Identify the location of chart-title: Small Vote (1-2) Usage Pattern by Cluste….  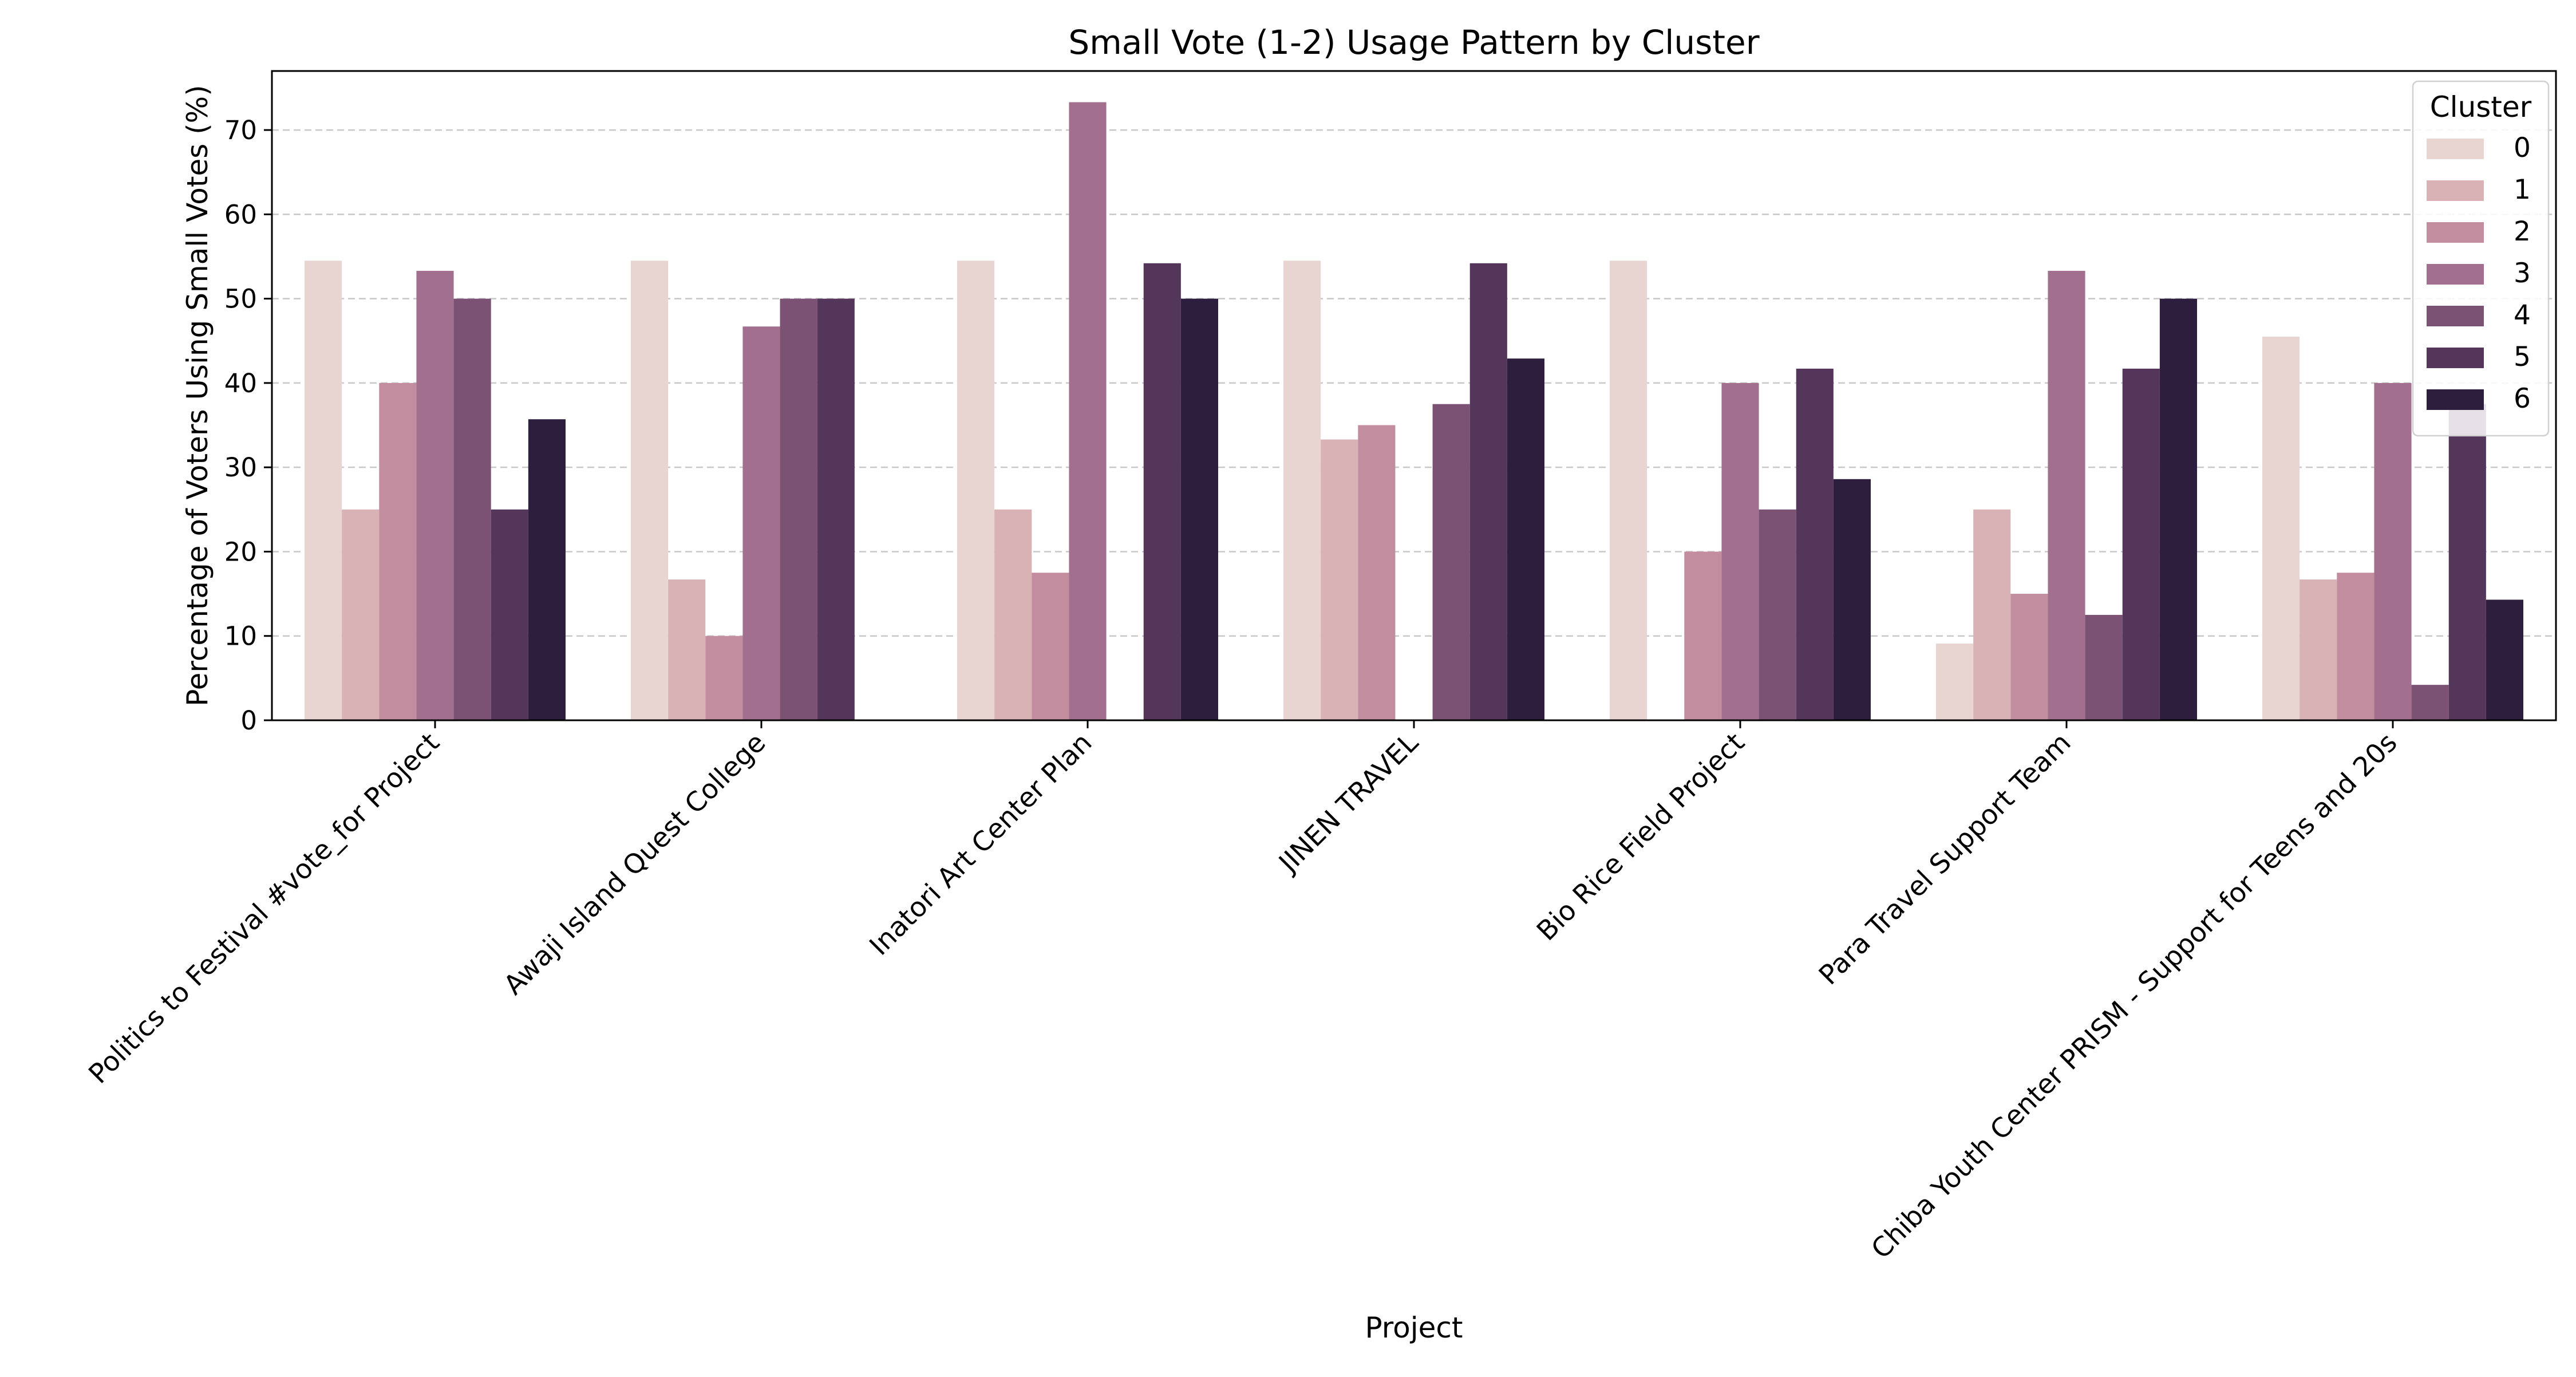
(1413, 42).